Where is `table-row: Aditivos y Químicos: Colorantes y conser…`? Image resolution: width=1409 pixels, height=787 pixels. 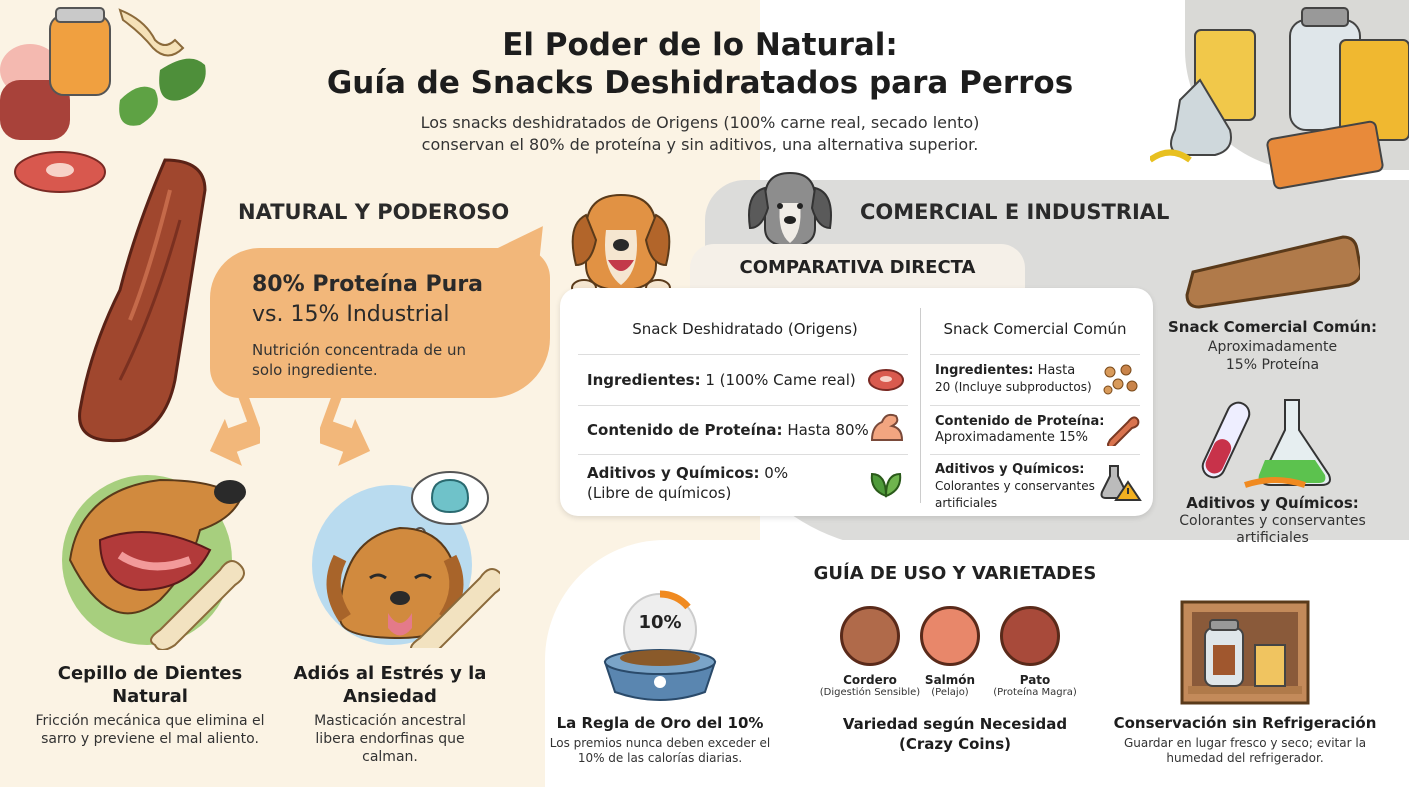 table-row: Aditivos y Químicos: Colorantes y conser… is located at coordinates (1020, 487).